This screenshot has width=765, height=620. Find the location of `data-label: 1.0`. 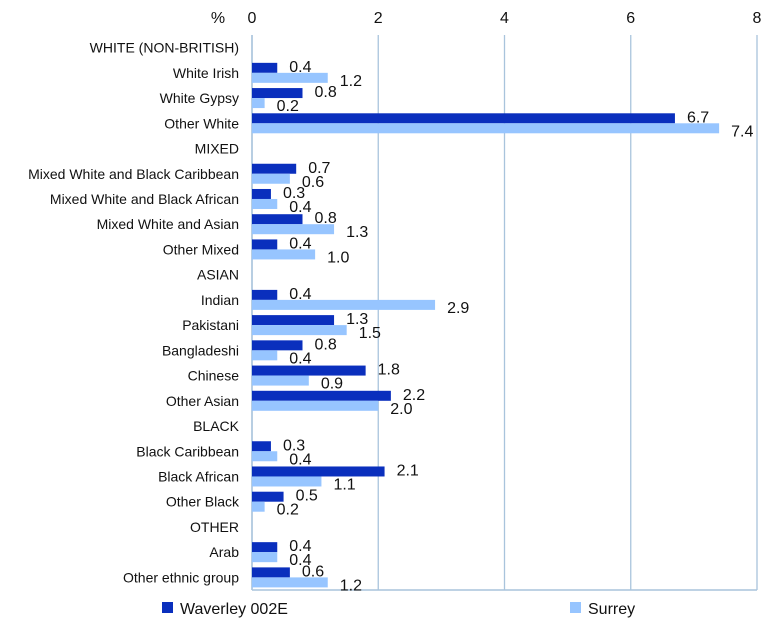

data-label: 1.0 is located at coordinates (338, 257).